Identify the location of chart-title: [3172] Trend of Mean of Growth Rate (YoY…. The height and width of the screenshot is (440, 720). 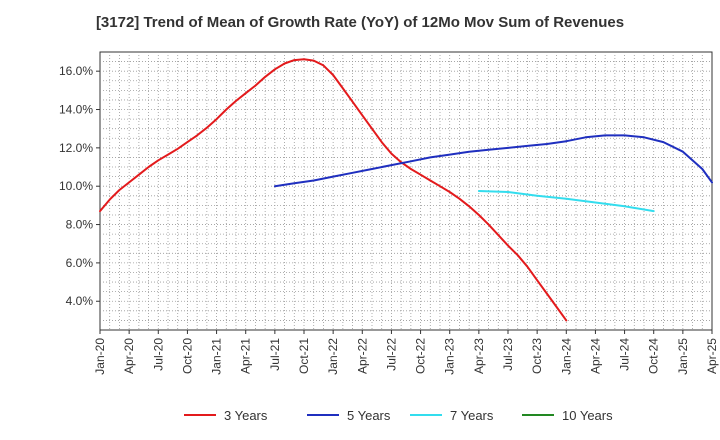
(360, 22).